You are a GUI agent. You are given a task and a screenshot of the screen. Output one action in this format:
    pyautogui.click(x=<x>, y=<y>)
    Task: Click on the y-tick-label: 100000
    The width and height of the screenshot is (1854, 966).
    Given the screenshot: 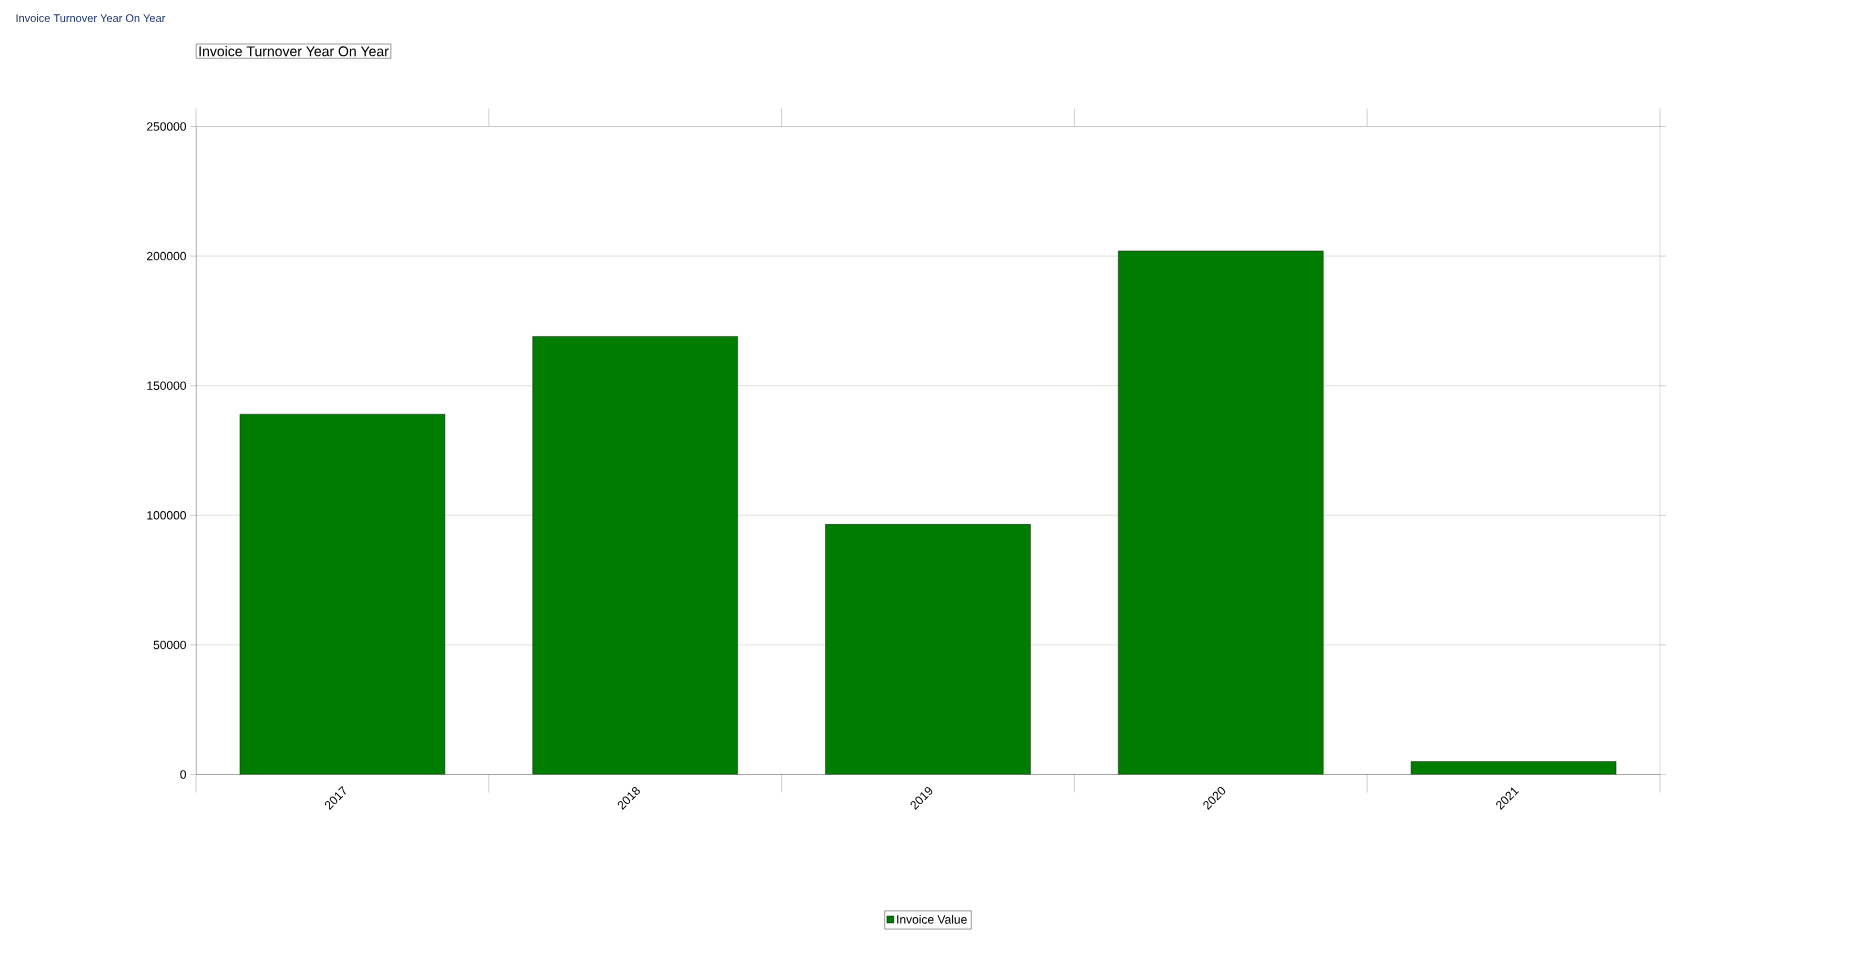 What is the action you would take?
    pyautogui.click(x=166, y=515)
    